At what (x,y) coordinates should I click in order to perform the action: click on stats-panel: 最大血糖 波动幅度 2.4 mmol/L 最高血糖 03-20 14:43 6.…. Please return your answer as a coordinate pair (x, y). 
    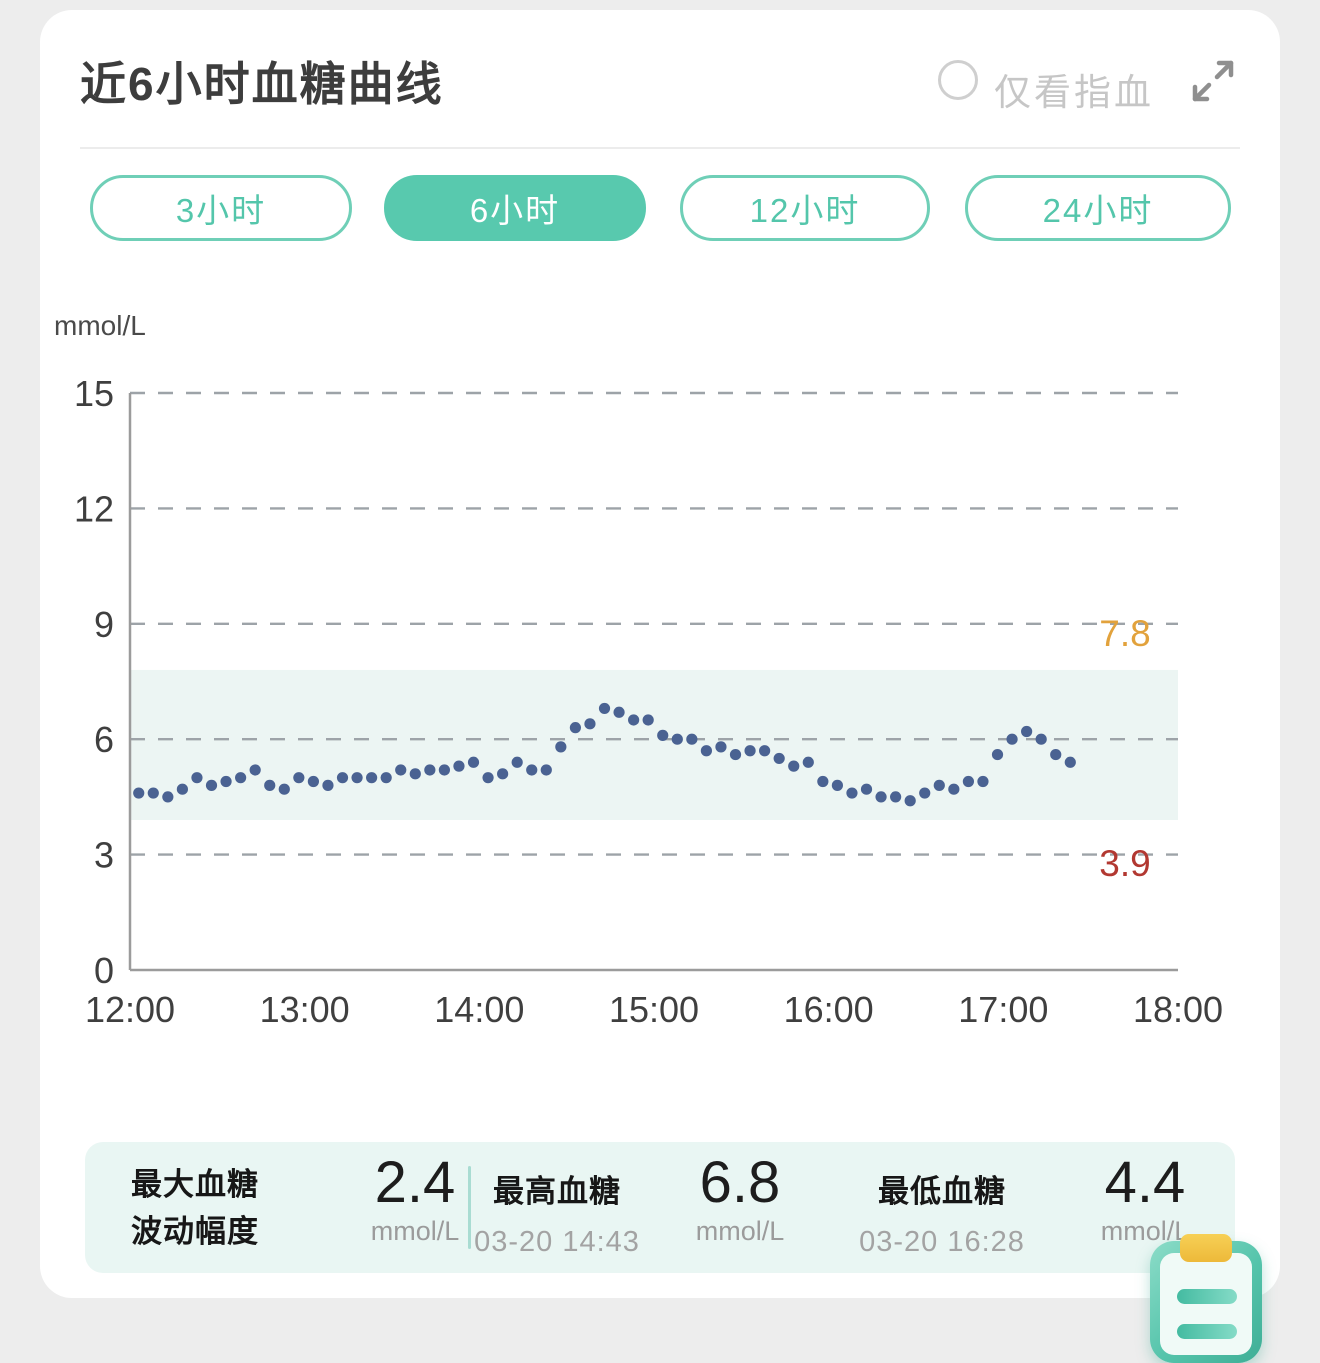
    Looking at the image, I should click on (660, 1207).